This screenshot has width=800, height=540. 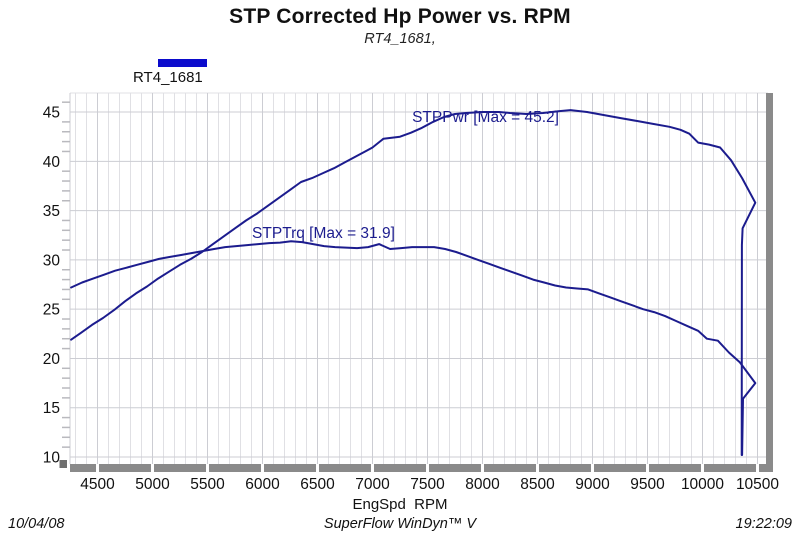 What do you see at coordinates (763, 524) in the screenshot?
I see `footer-time: 19:22:09` at bounding box center [763, 524].